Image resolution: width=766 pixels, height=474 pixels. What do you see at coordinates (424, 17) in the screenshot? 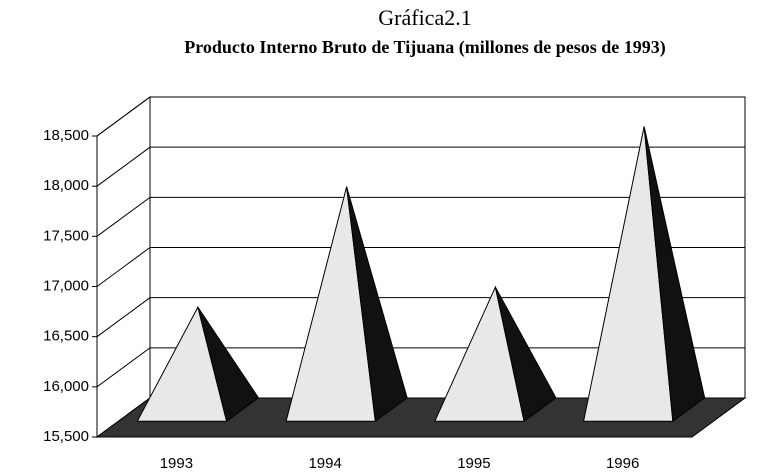
I see `chart-title: Gráfica2.1` at bounding box center [424, 17].